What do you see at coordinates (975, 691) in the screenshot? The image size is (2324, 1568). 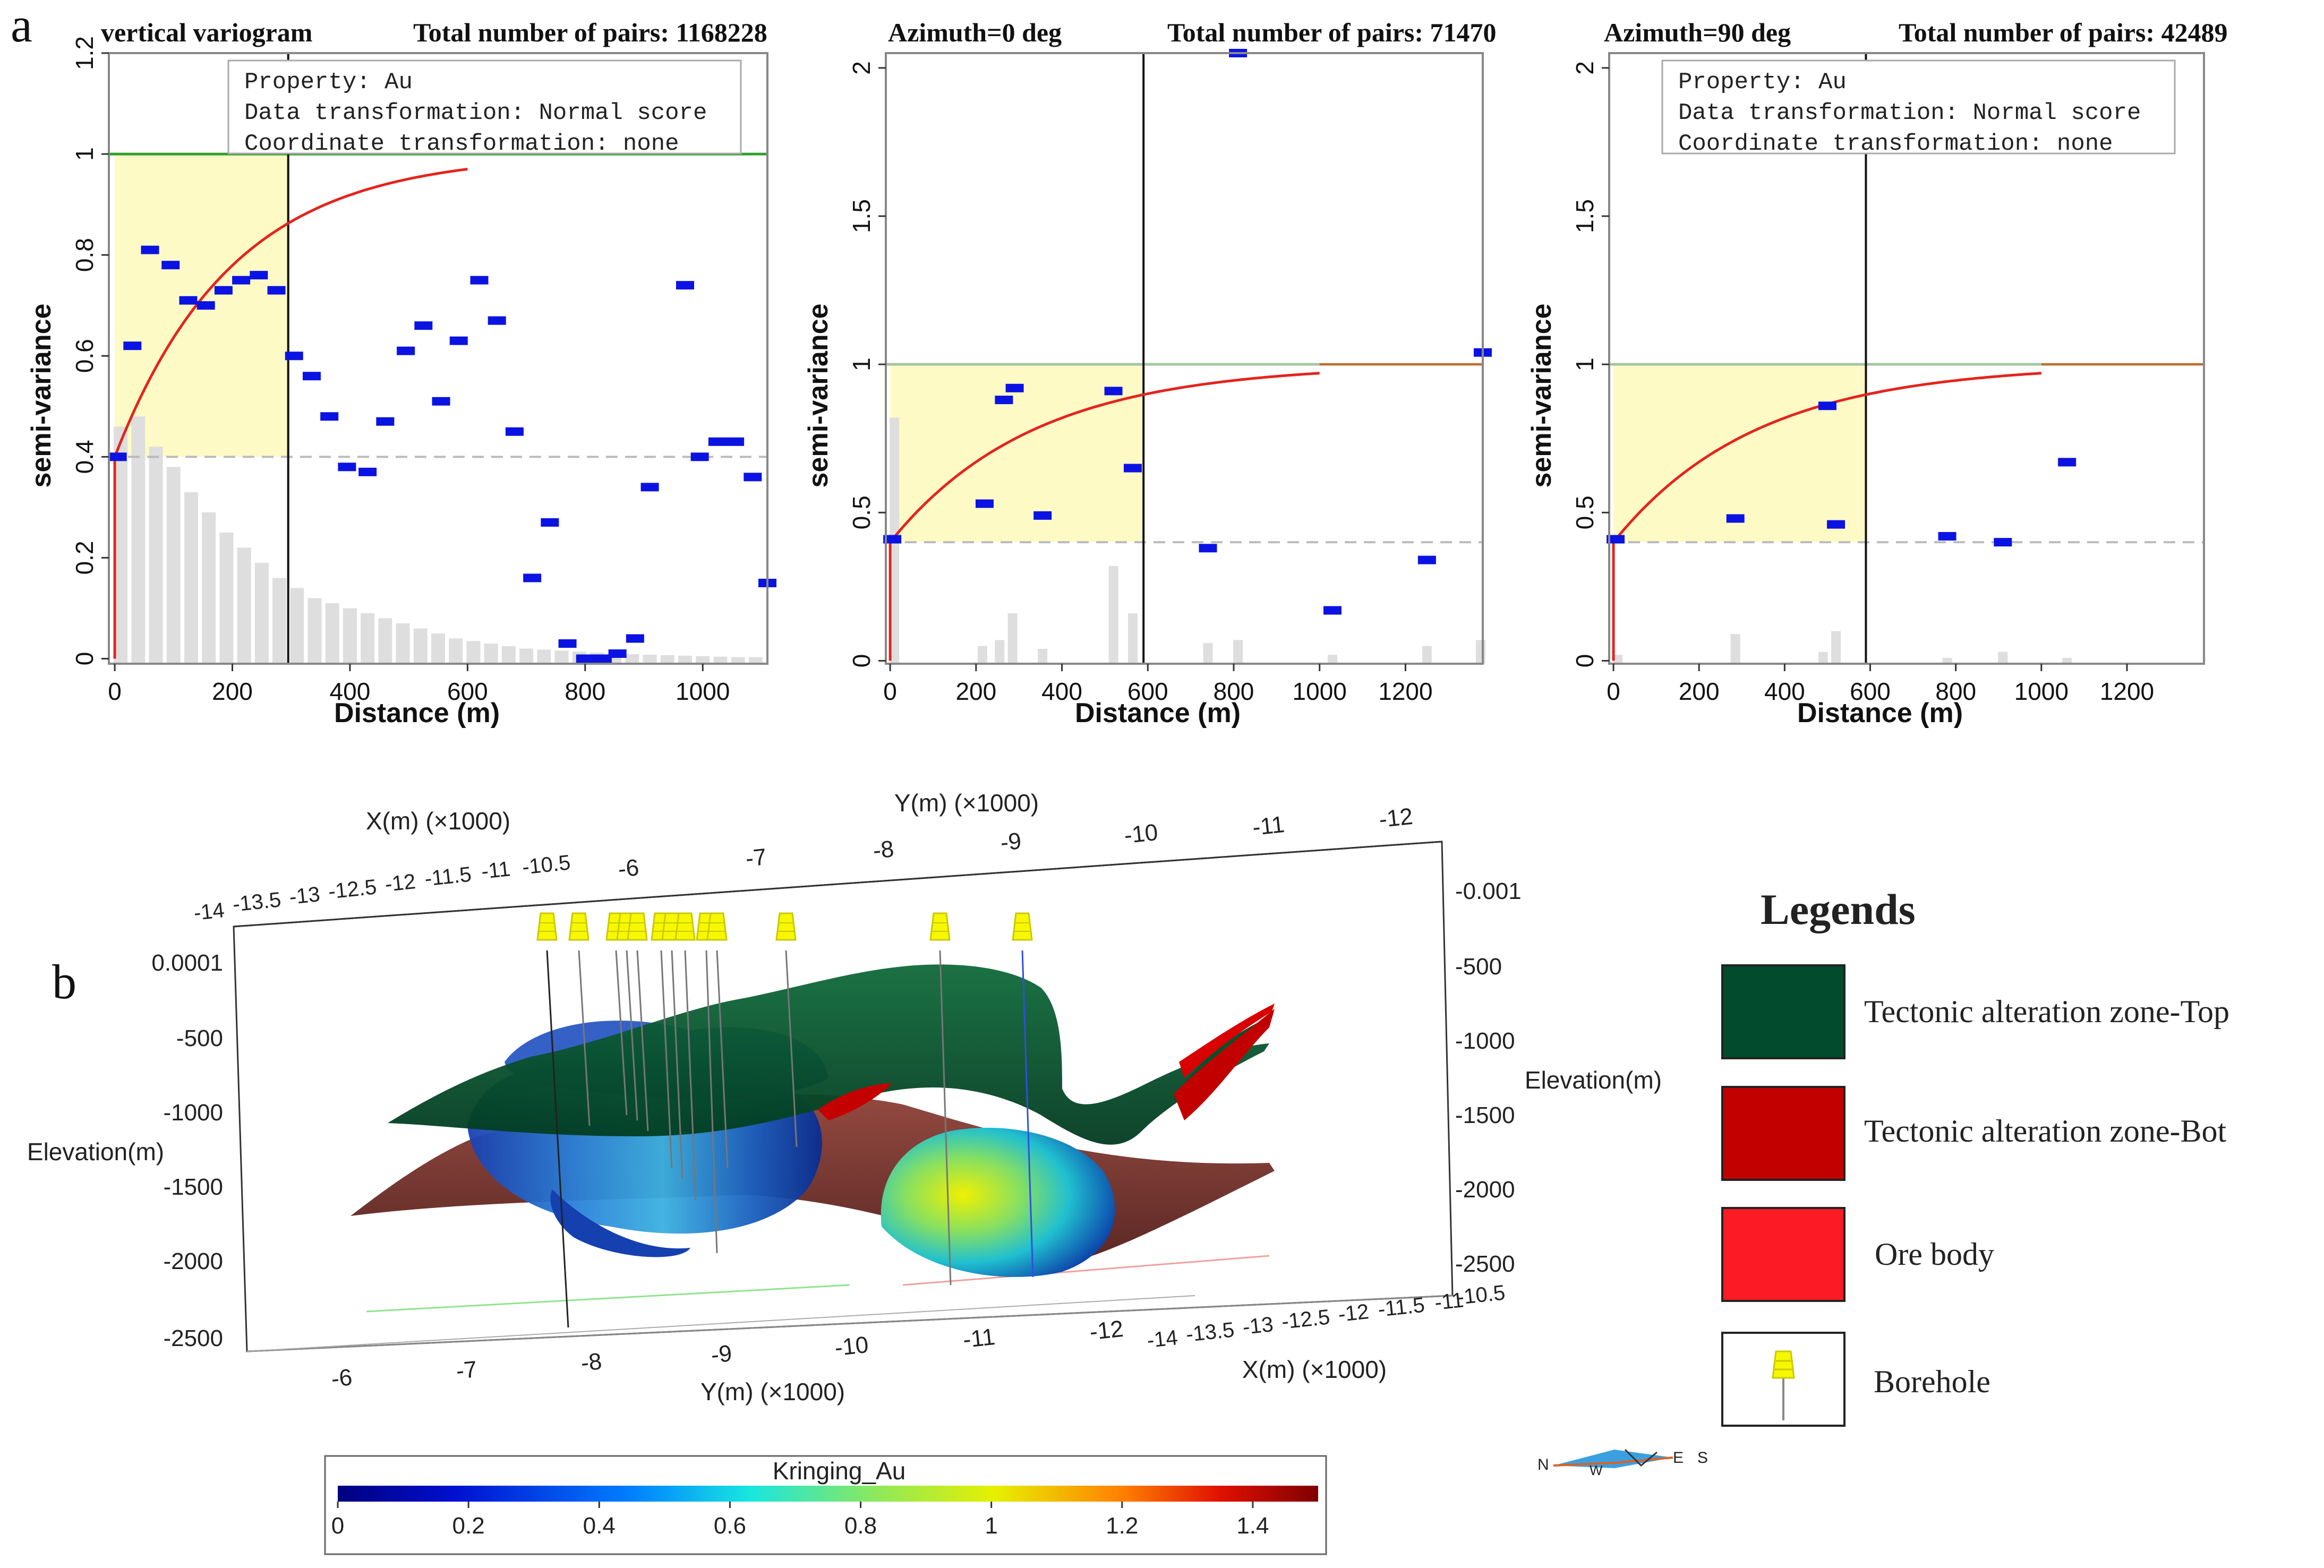 I see `x-tick-label: 200` at bounding box center [975, 691].